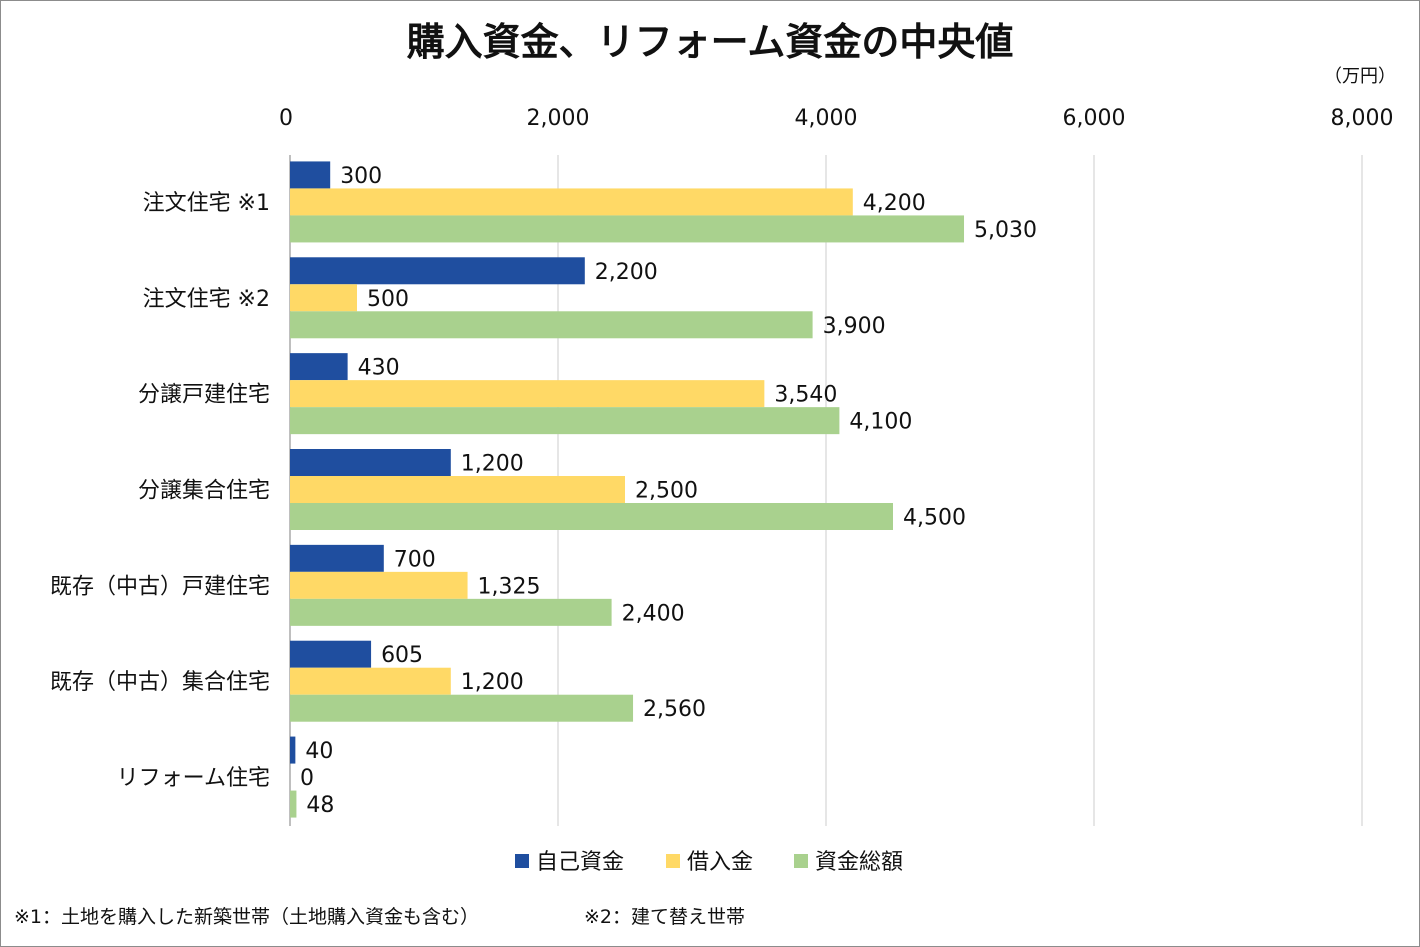  What do you see at coordinates (509, 586) in the screenshot?
I see `data-label: 1,325` at bounding box center [509, 586].